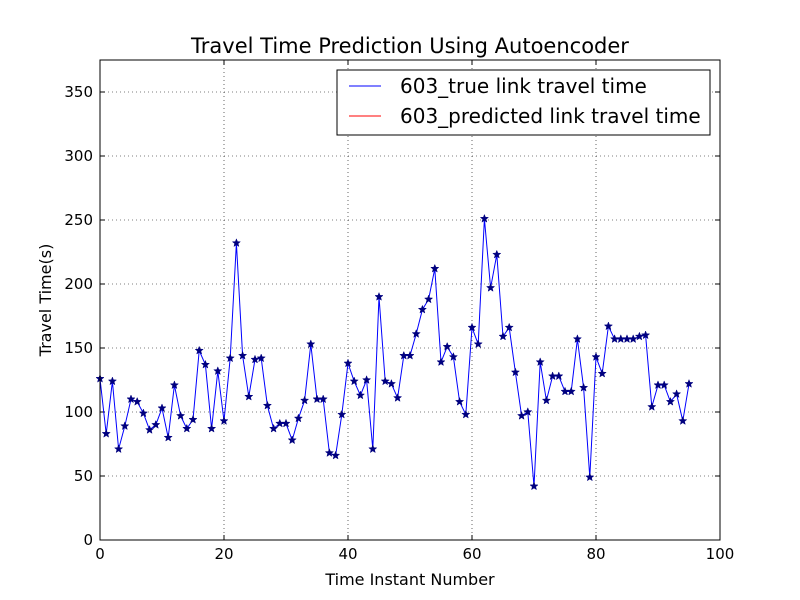  Describe the element at coordinates (78, 412) in the screenshot. I see `y-tick-label: 100` at that location.